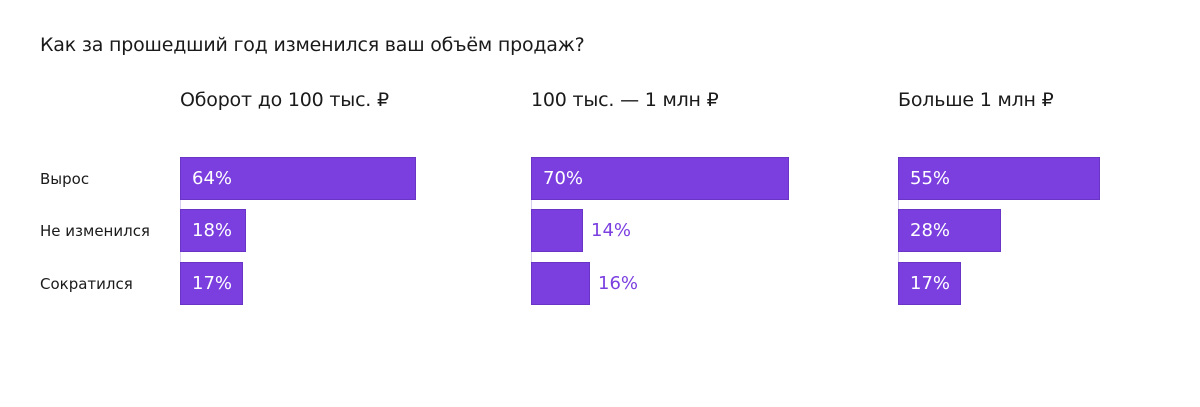 The width and height of the screenshot is (1200, 407). What do you see at coordinates (212, 178) in the screenshot?
I see `bar-value-label: 64%` at bounding box center [212, 178].